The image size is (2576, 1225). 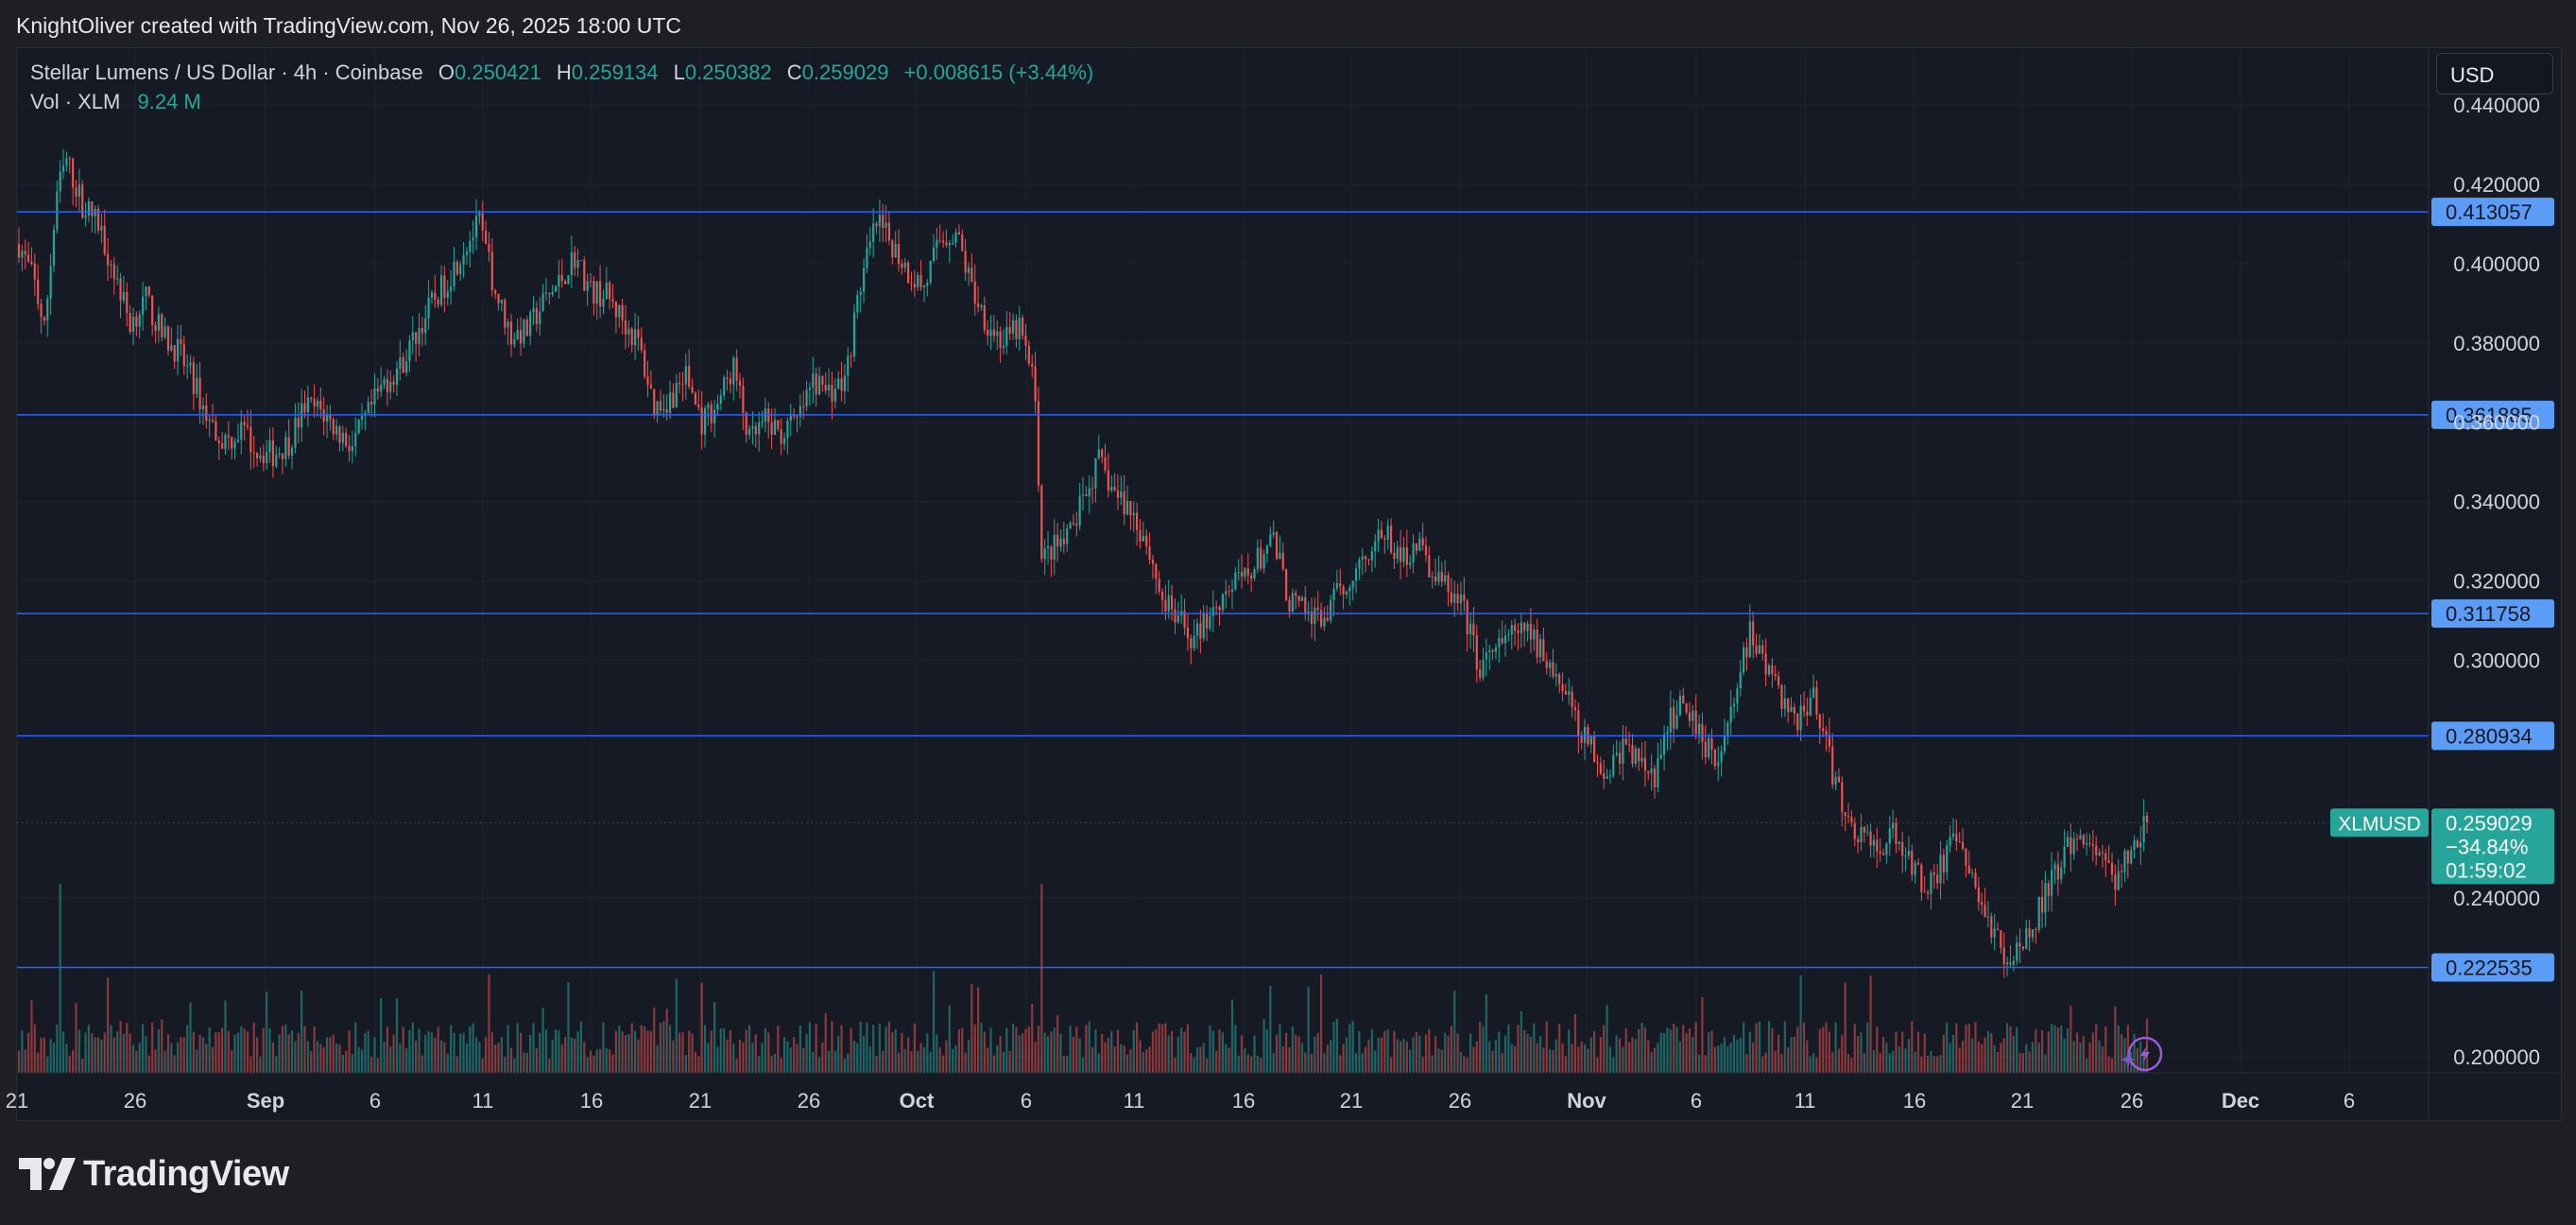 What do you see at coordinates (2496, 1057) in the screenshot?
I see `price-tick-label-9: 0.200000` at bounding box center [2496, 1057].